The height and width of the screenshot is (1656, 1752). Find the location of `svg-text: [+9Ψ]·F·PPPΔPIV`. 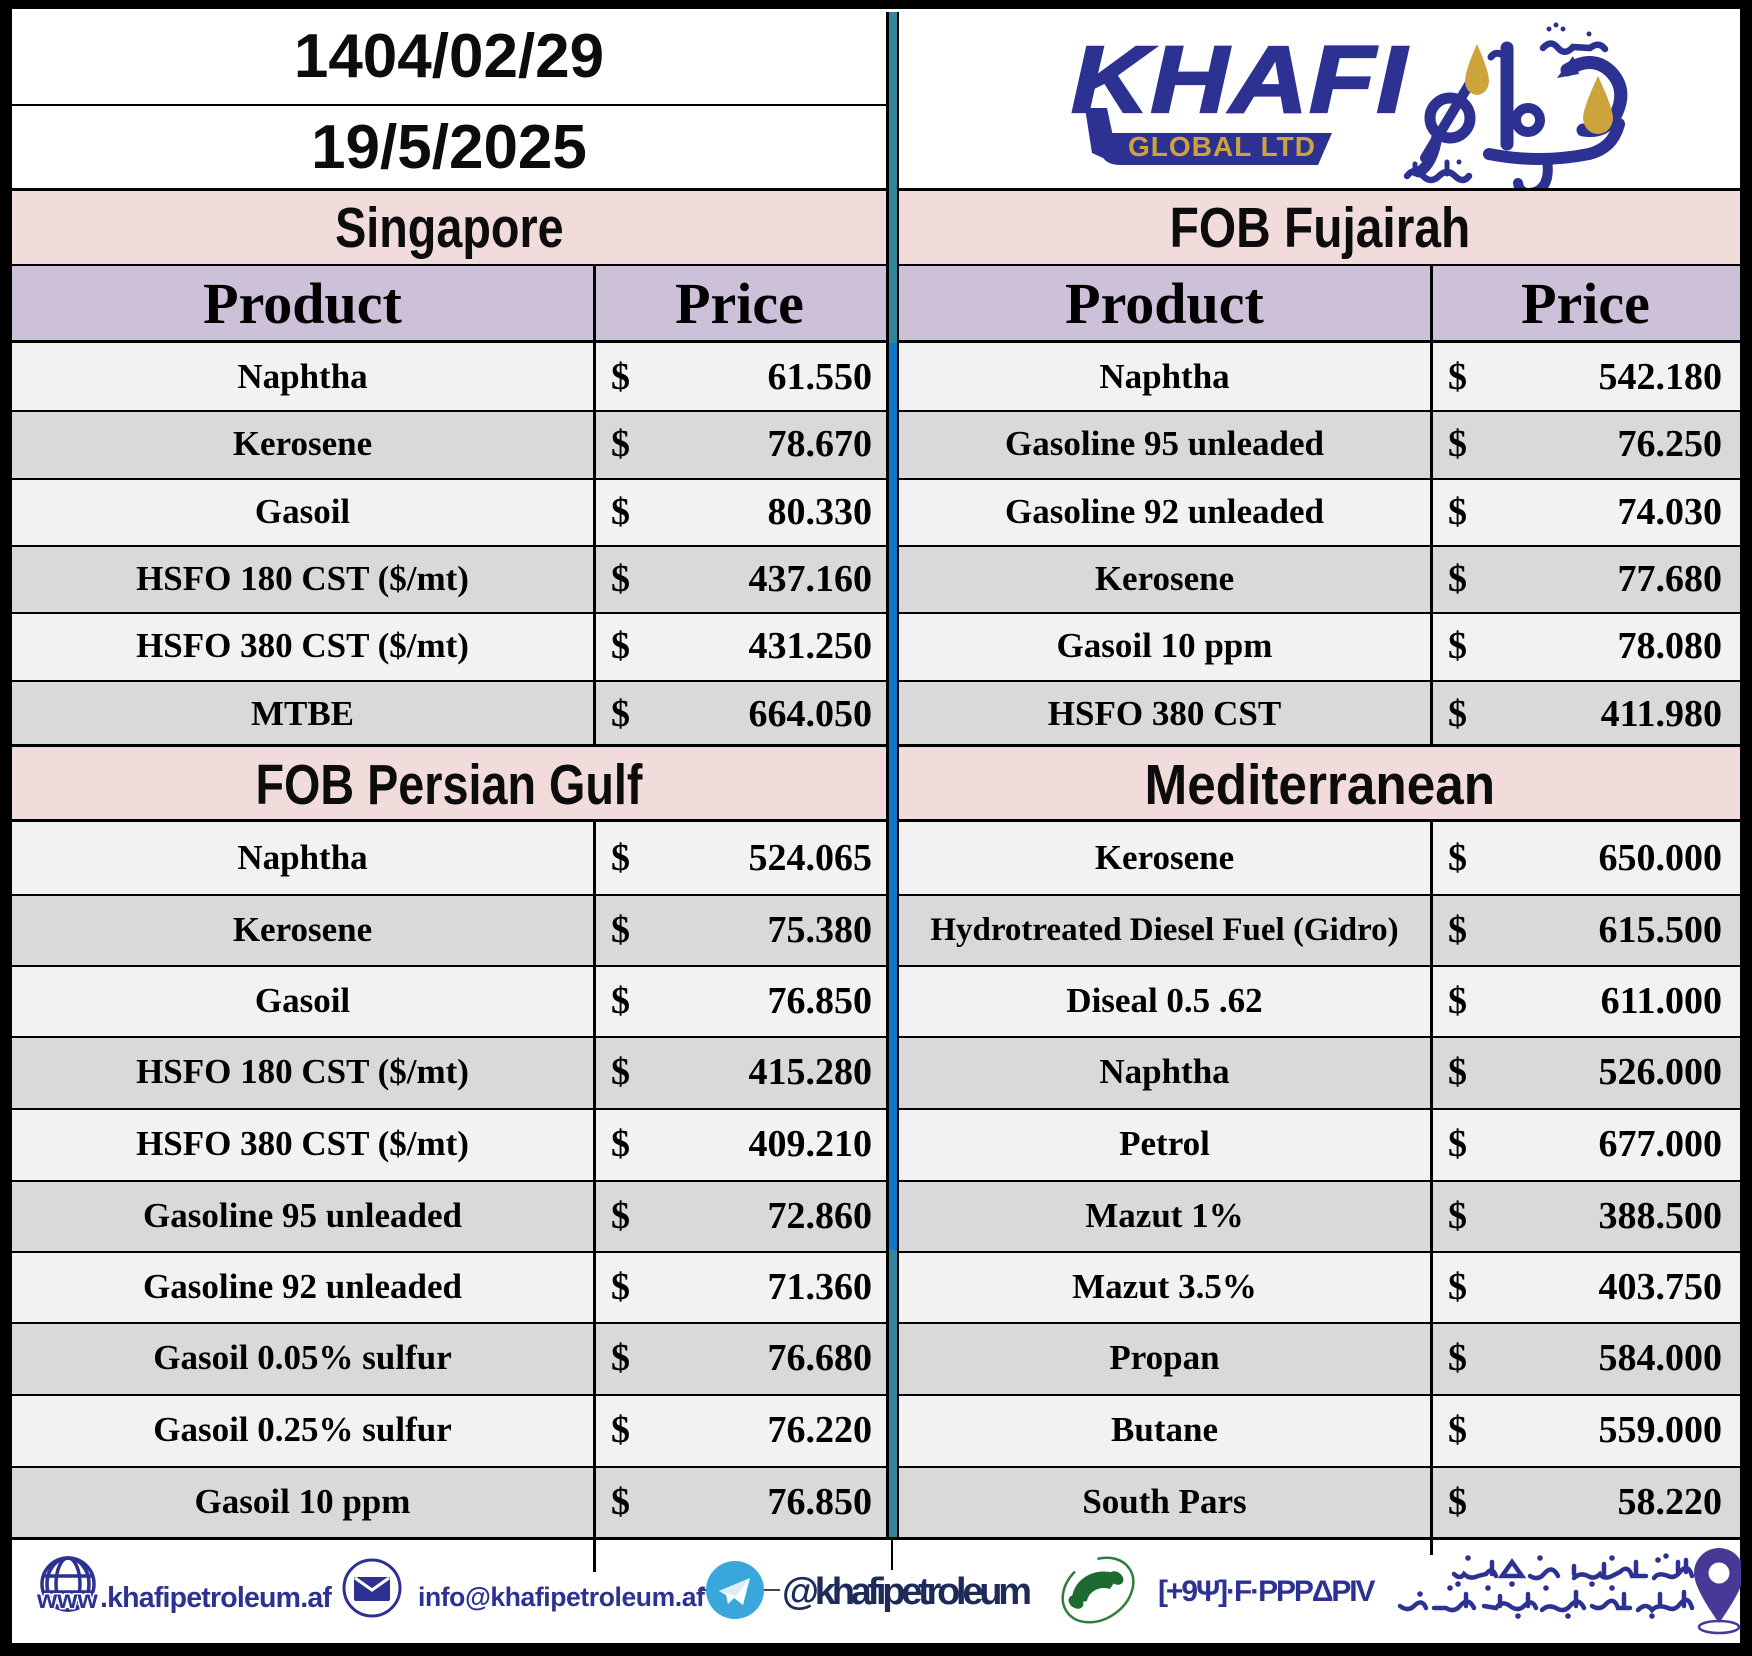

svg-text: [+9Ψ]·F·PPPΔPIV is located at coordinates (1267, 1591).